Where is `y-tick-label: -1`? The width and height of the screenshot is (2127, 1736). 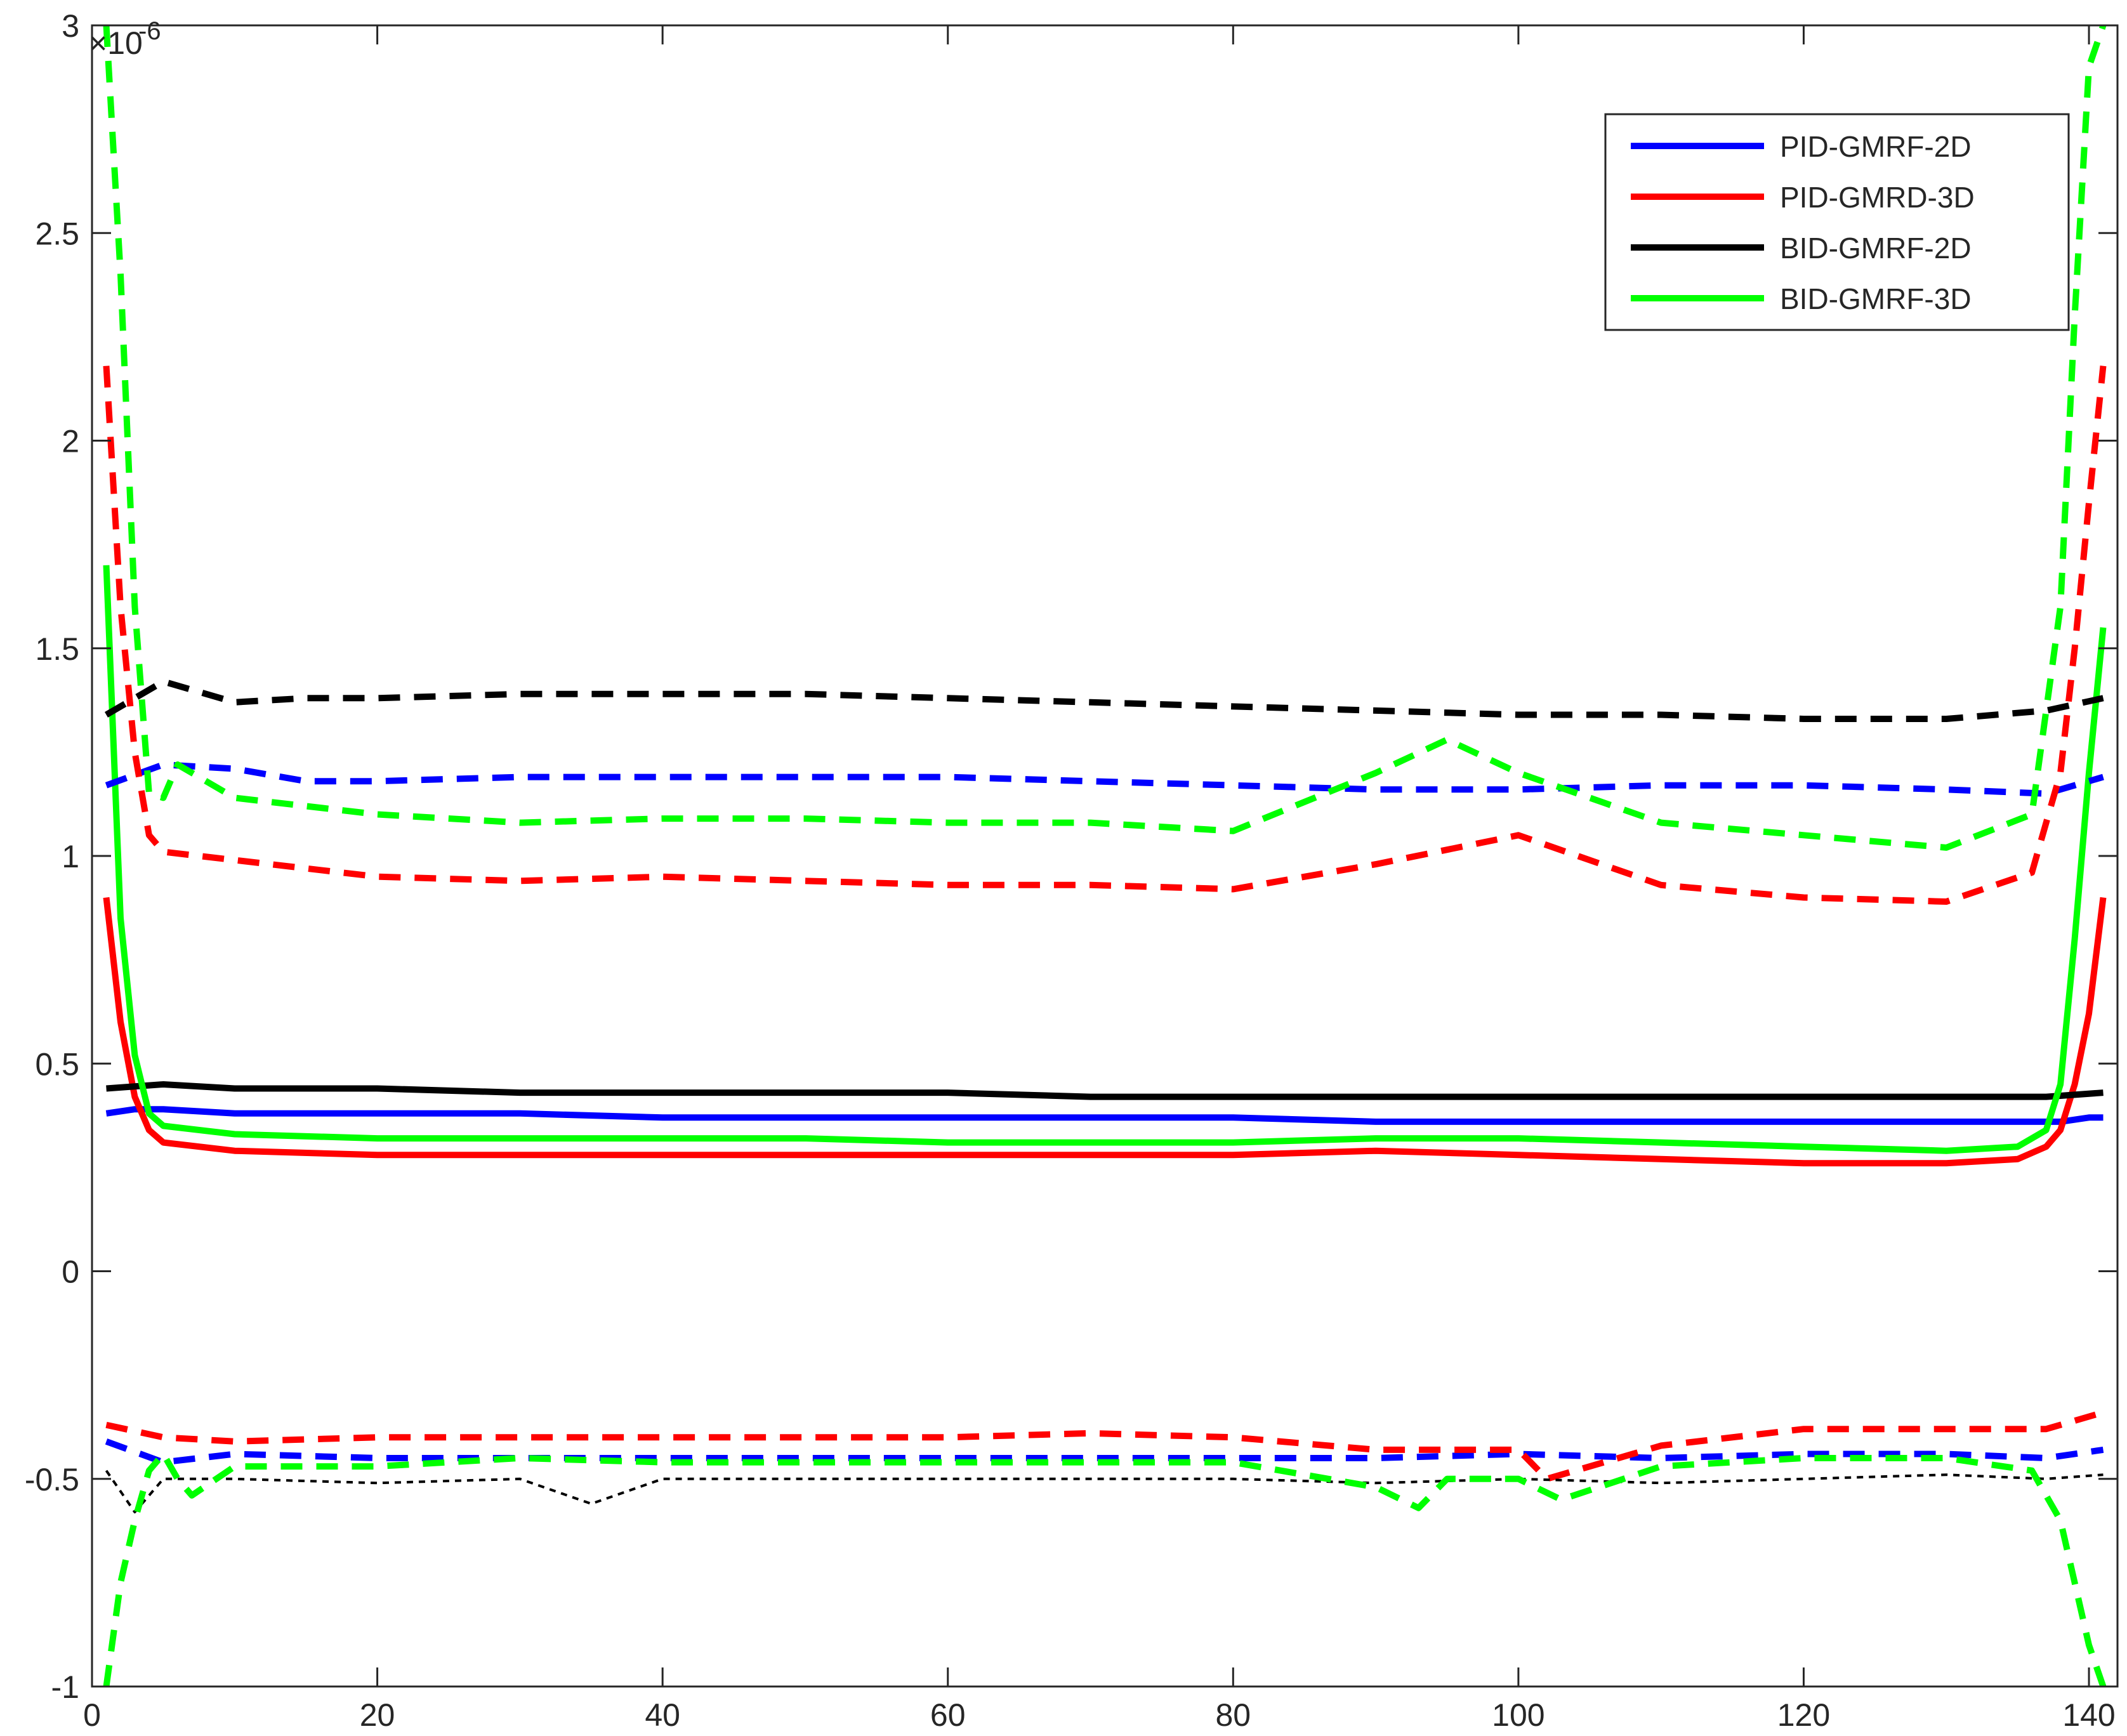 y-tick-label: -1 is located at coordinates (65, 1687).